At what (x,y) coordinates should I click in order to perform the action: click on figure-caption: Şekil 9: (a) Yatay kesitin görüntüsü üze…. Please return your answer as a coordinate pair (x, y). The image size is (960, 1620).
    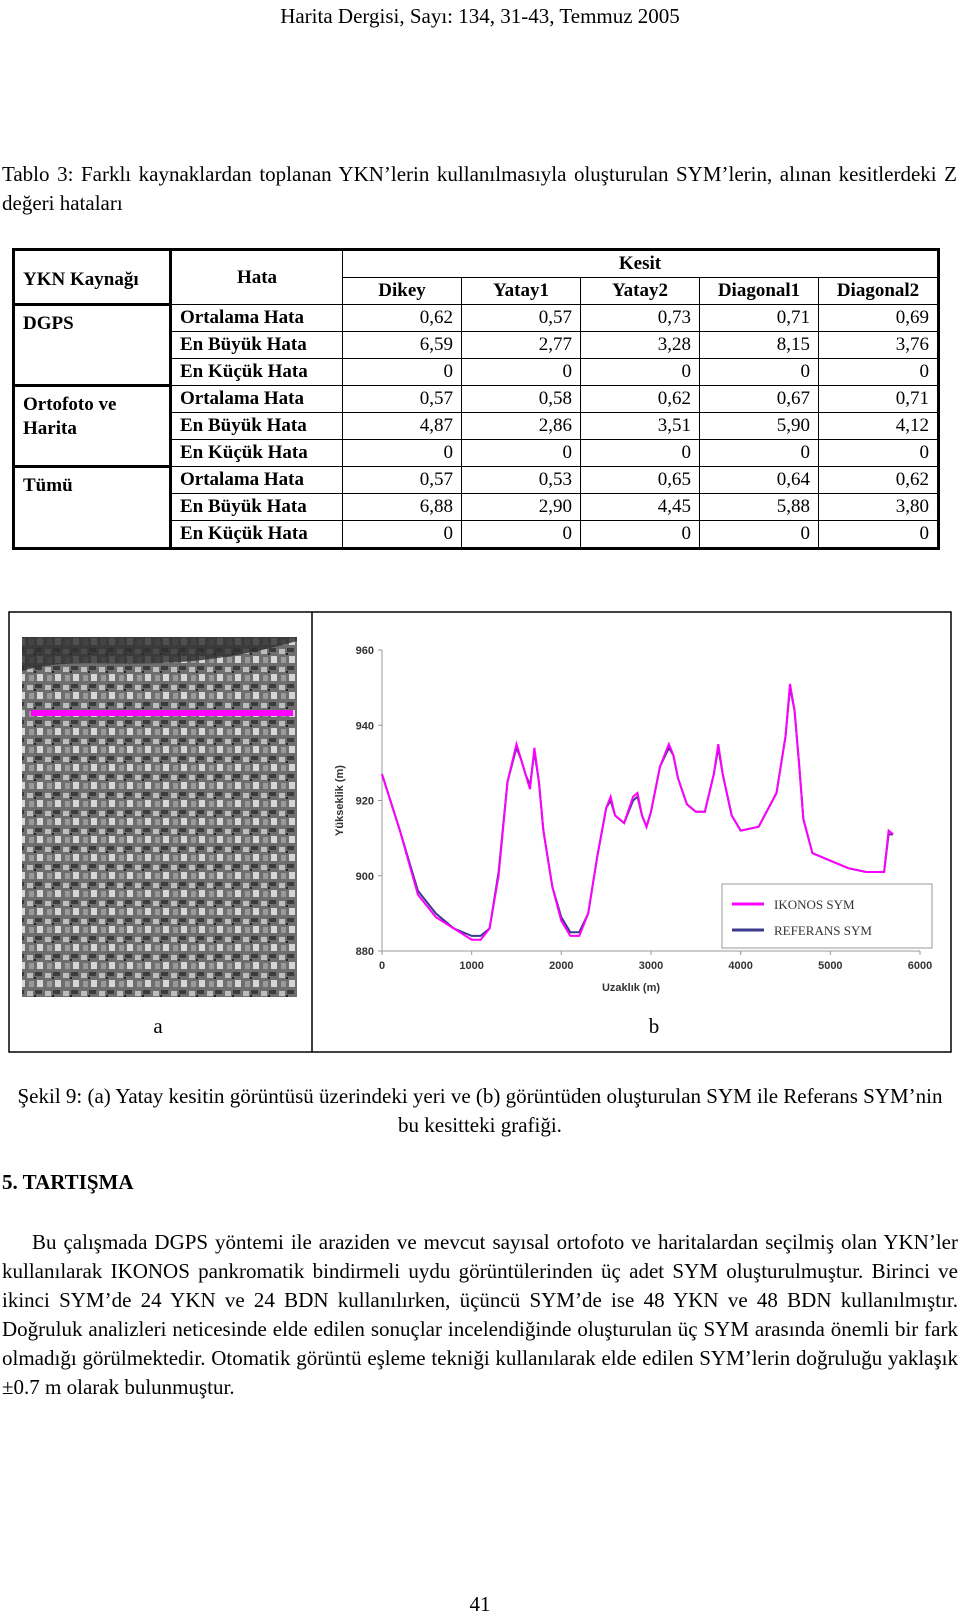
    Looking at the image, I should click on (480, 1110).